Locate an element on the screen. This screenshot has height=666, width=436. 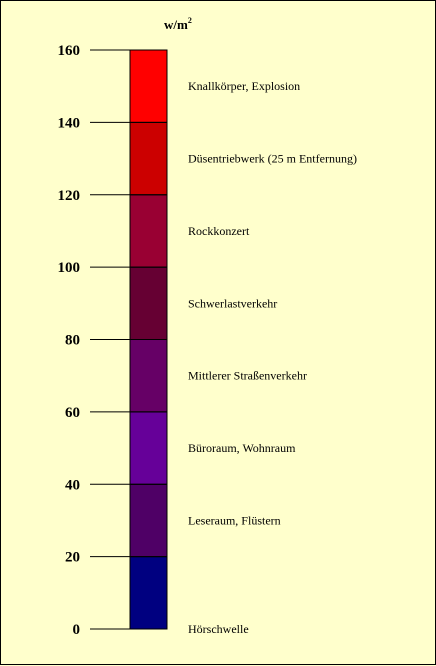
tick-label: 0 is located at coordinates (77, 630).